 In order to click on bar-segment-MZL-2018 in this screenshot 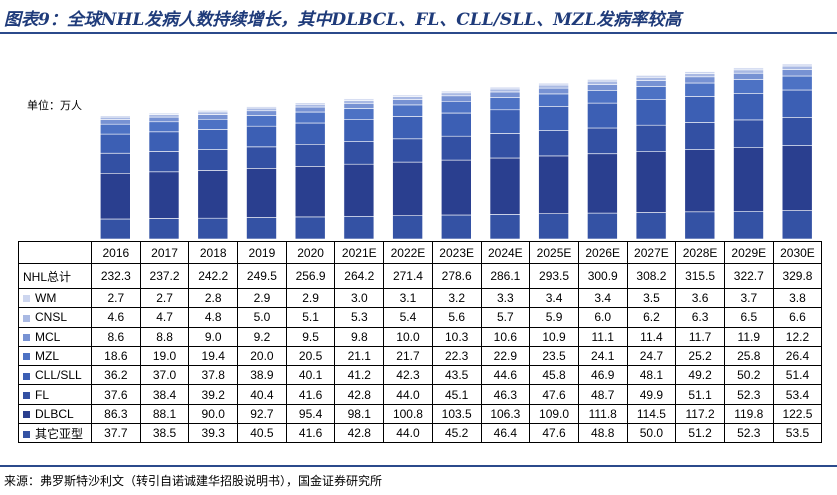, I will do `click(213, 124)`.